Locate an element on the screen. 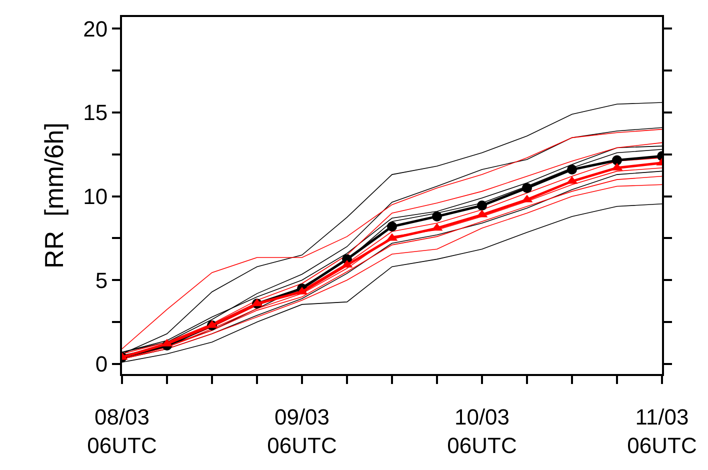  x-tick-label: 11/03 06UTC is located at coordinates (662, 431).